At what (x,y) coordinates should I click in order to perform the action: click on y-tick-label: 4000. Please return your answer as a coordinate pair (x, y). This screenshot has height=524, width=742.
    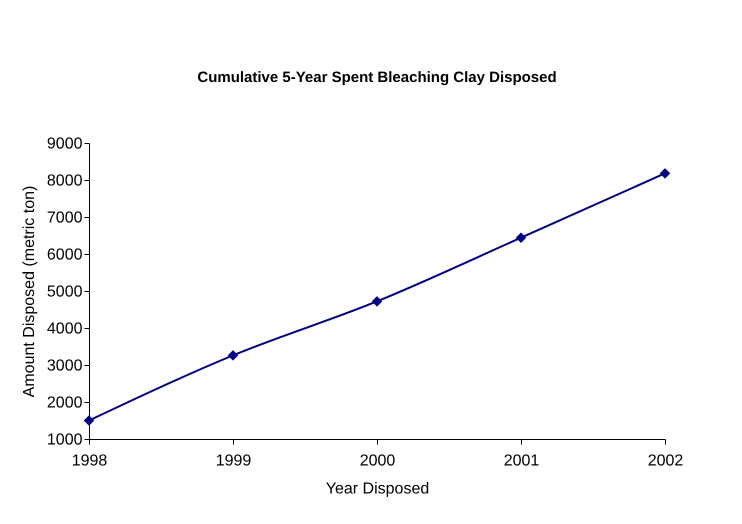
    Looking at the image, I should click on (64, 329).